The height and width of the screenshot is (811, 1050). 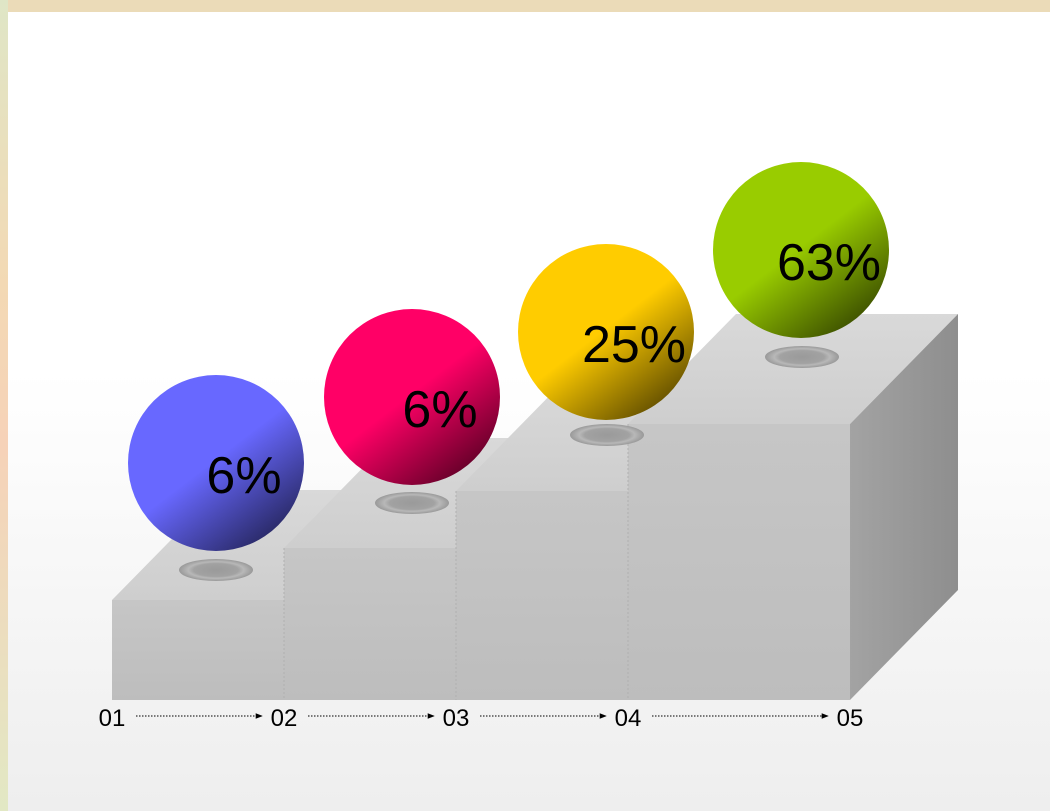 I want to click on left-accent-strip, so click(x=4, y=405).